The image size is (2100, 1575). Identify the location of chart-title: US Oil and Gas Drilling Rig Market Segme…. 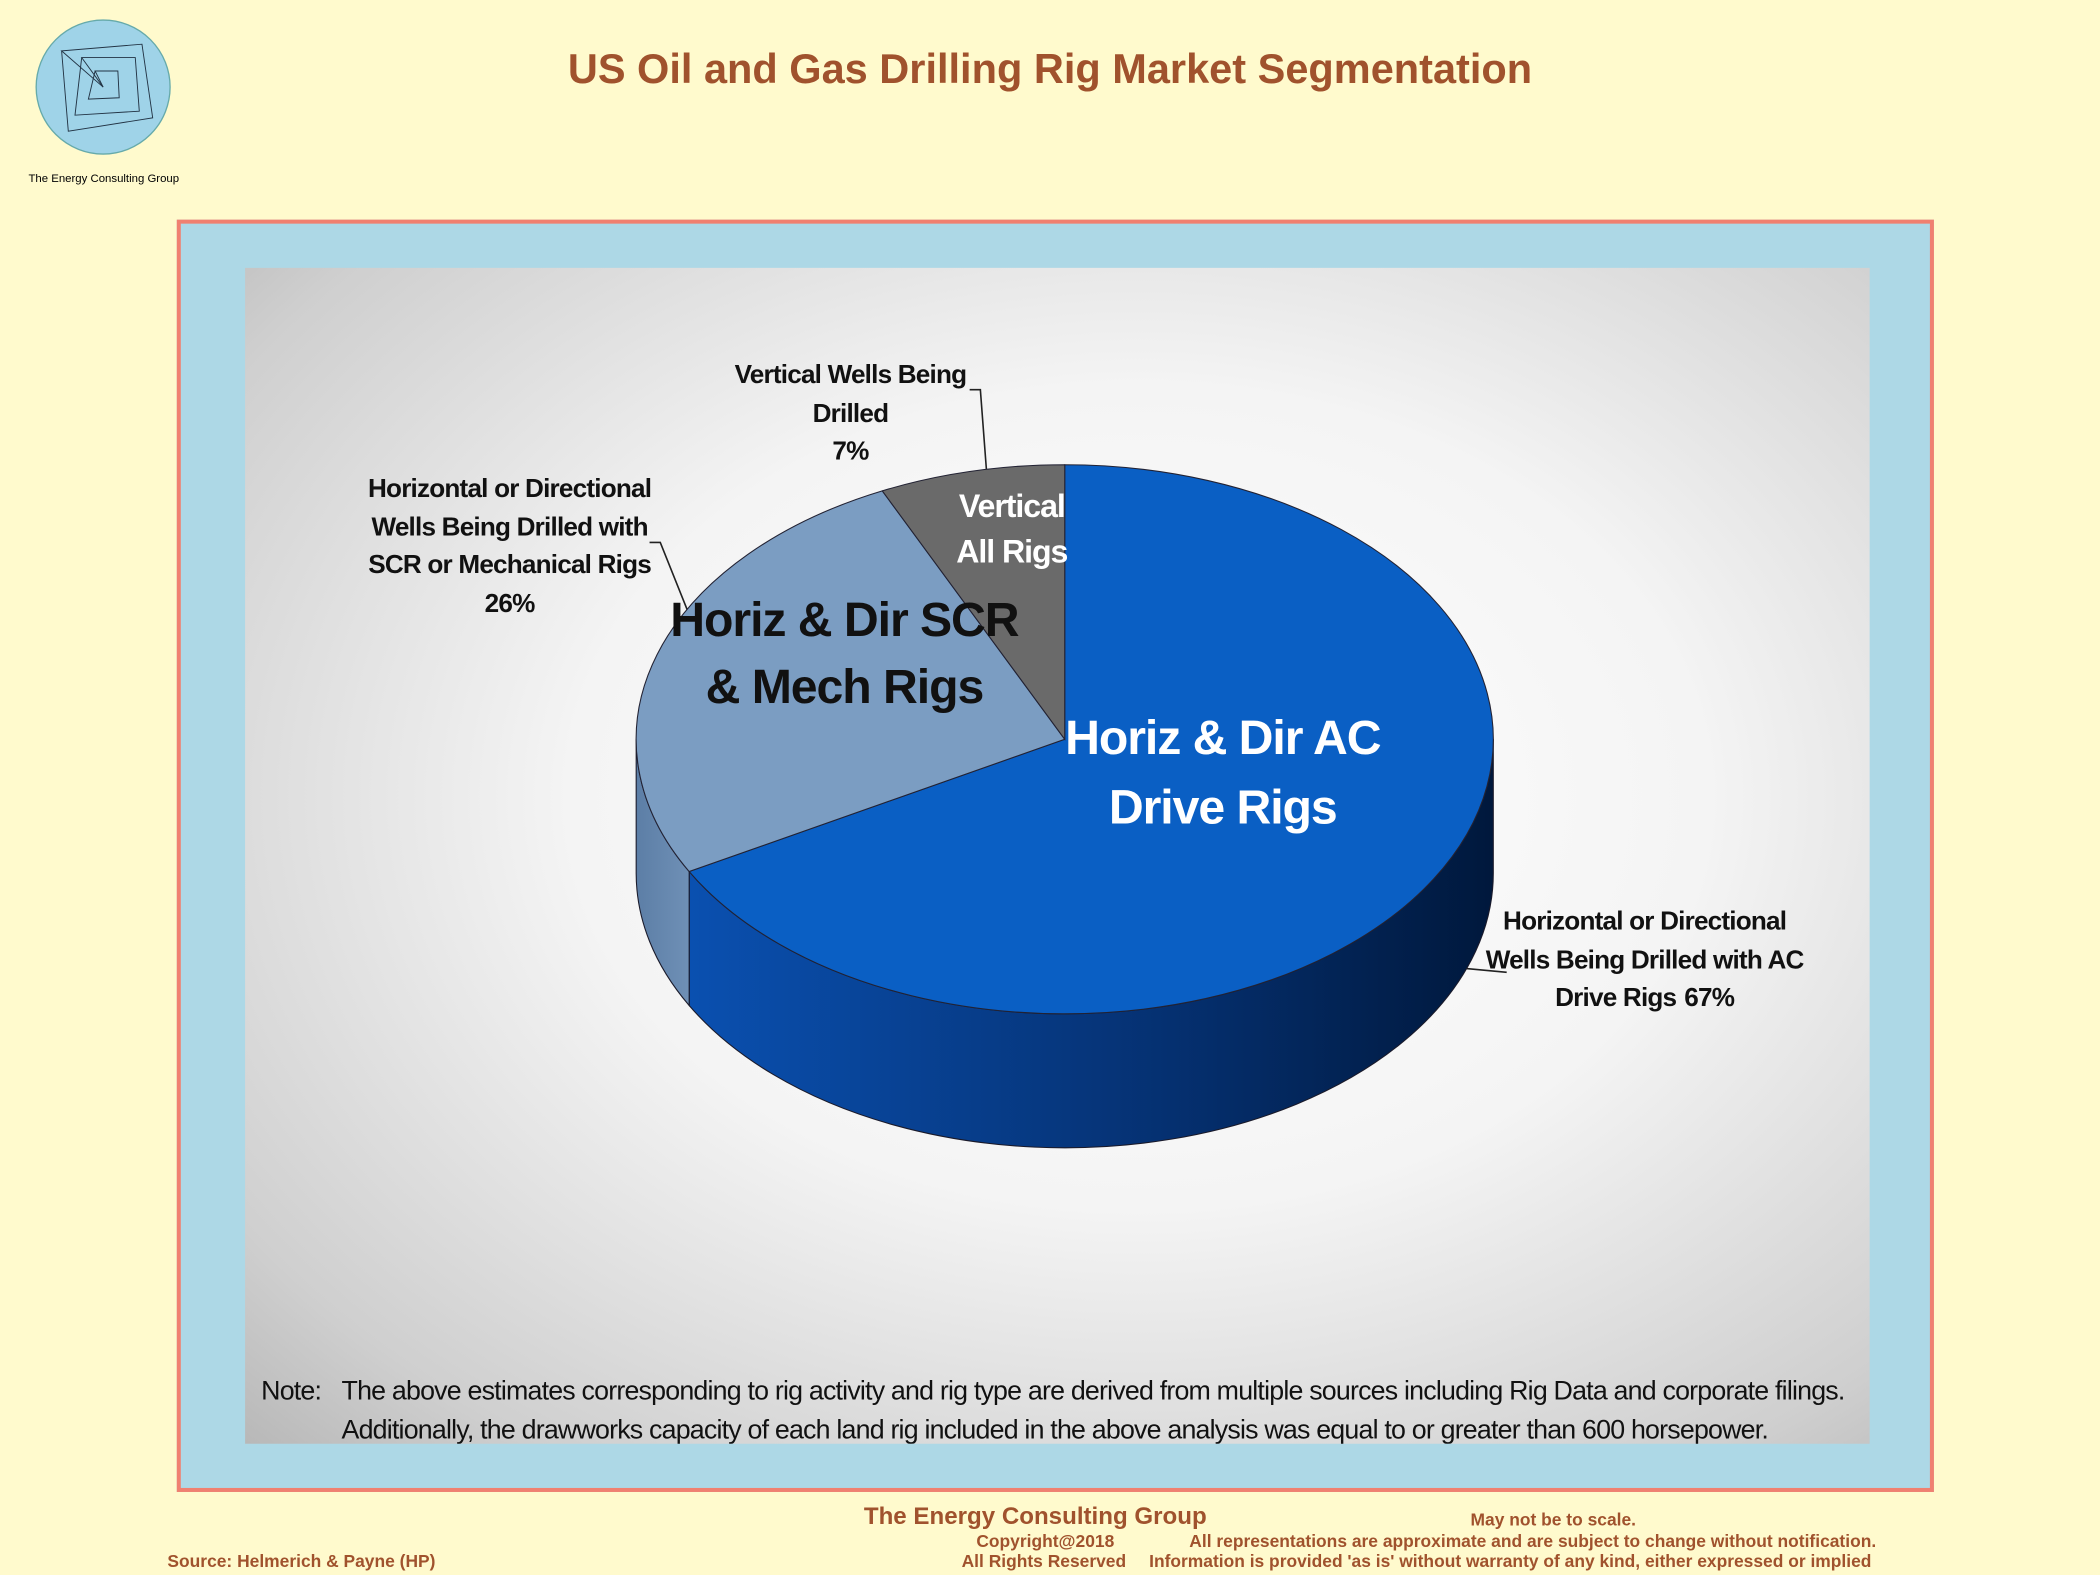
(1050, 69).